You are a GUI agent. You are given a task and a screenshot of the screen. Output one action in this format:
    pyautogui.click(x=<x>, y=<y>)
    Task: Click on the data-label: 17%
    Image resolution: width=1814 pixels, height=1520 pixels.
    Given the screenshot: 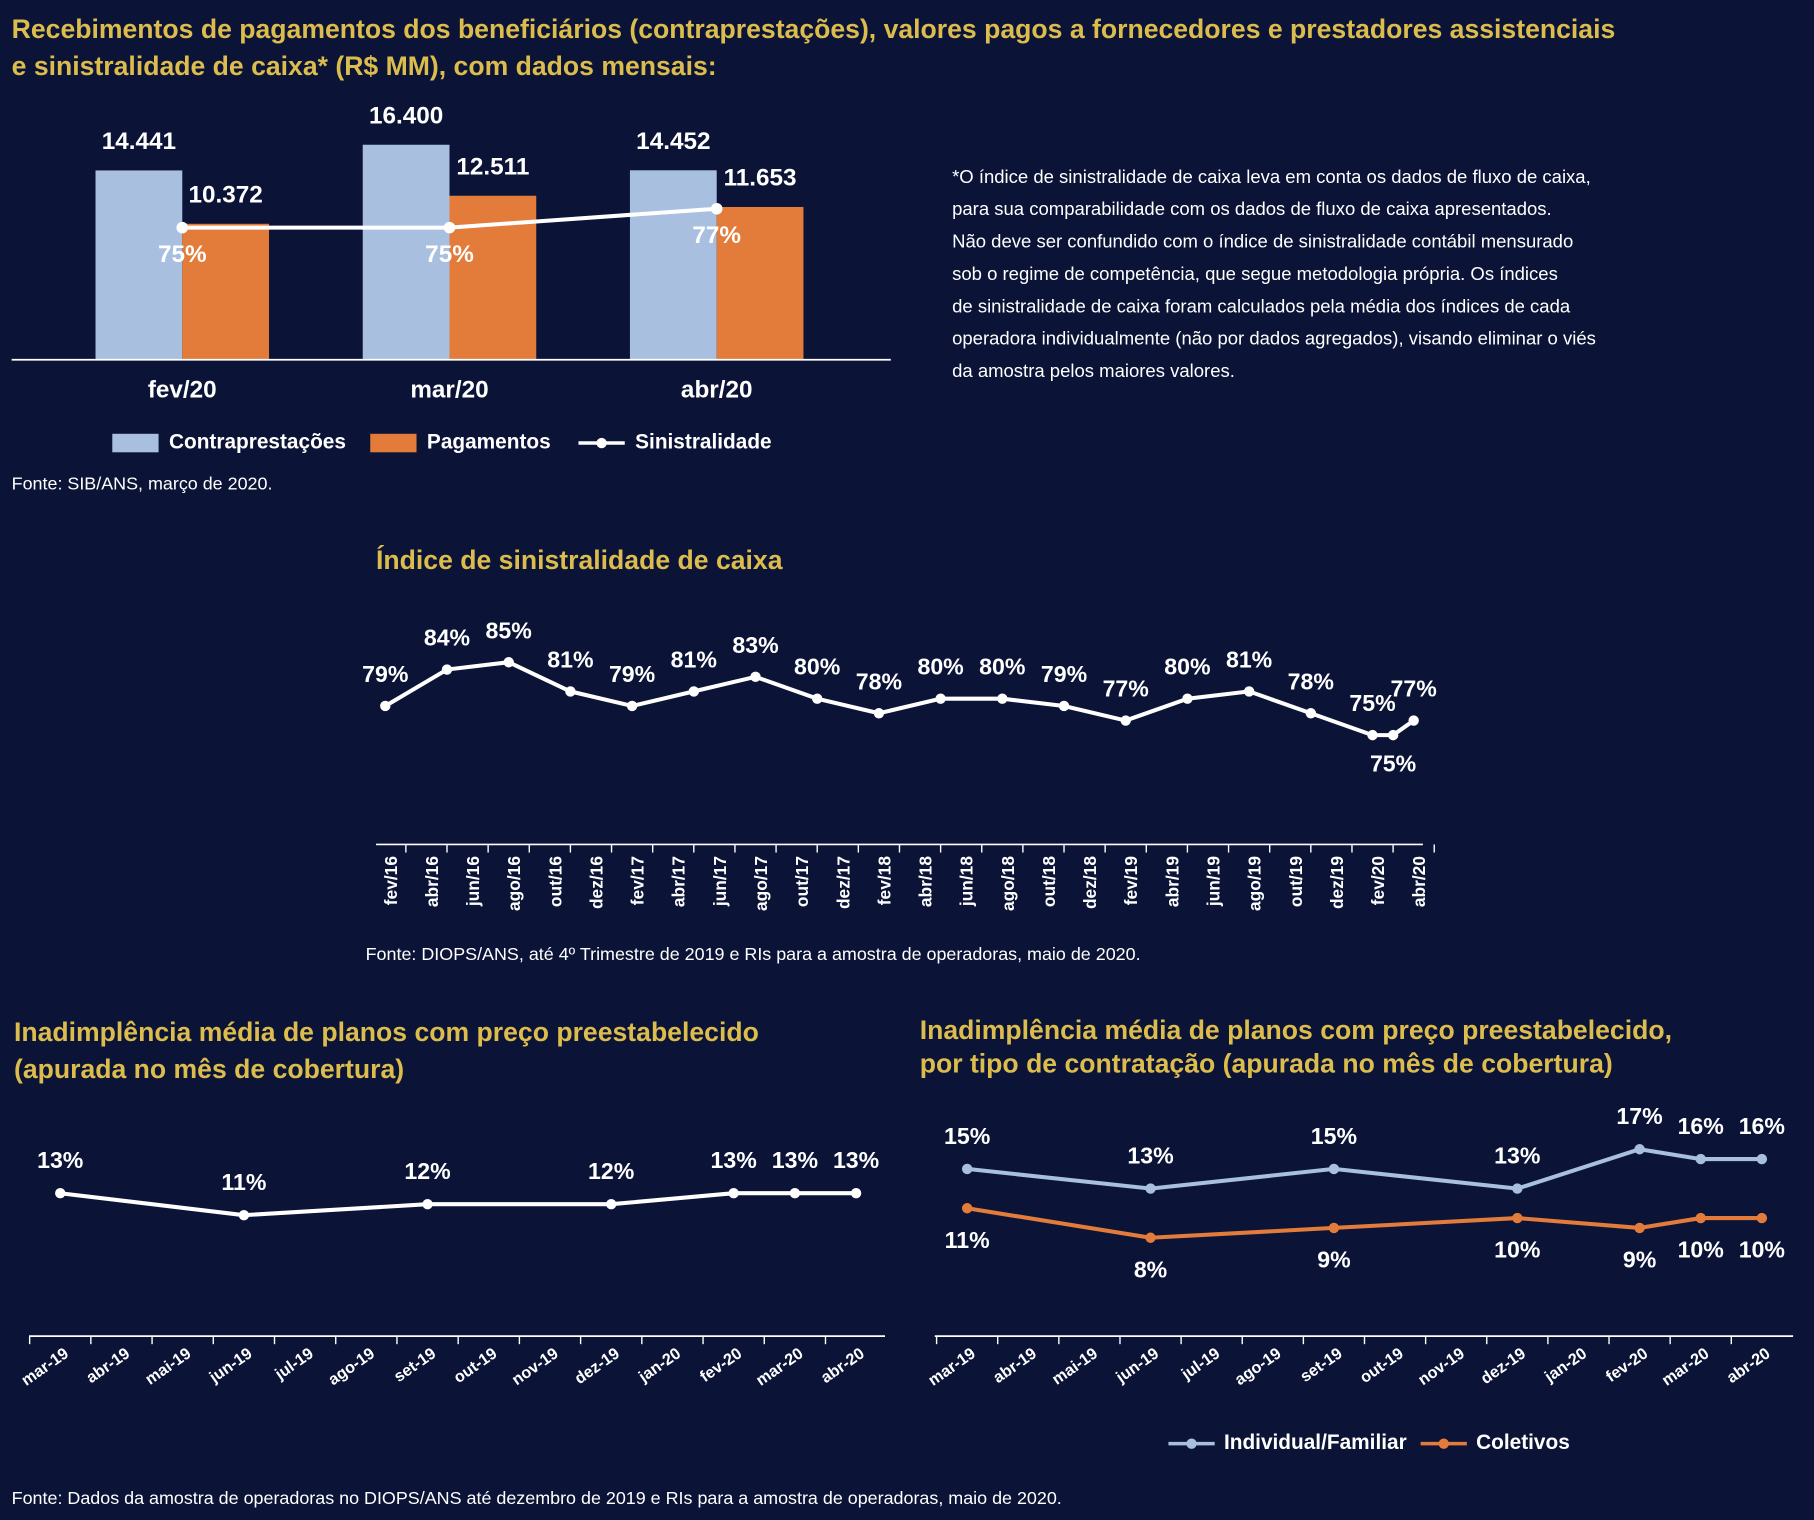 What is the action you would take?
    pyautogui.click(x=1639, y=1116)
    